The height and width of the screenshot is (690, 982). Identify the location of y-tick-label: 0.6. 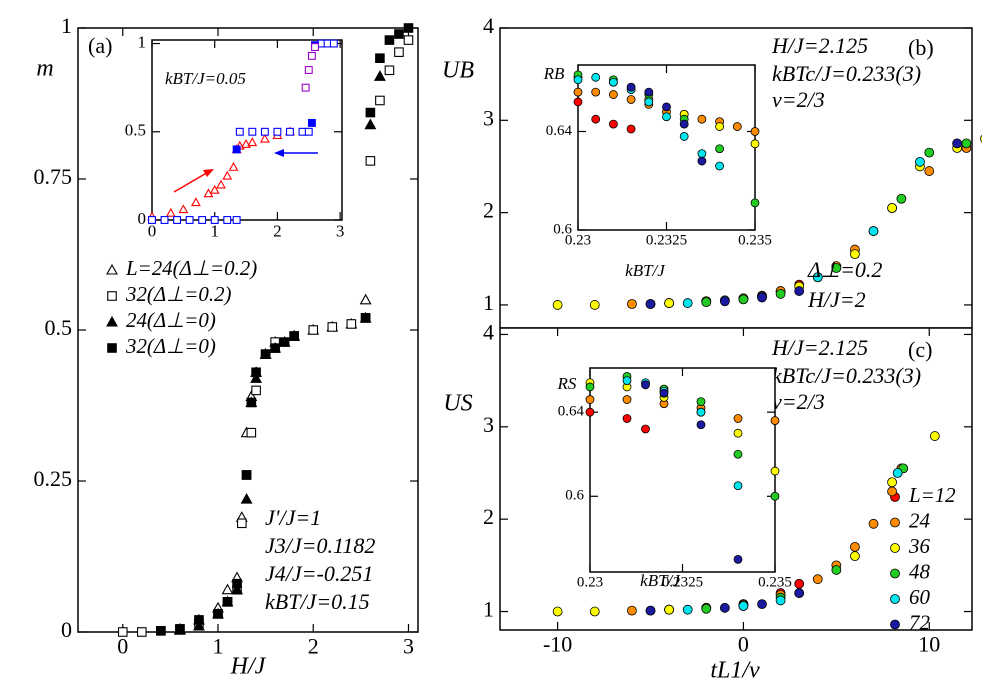
(574, 496).